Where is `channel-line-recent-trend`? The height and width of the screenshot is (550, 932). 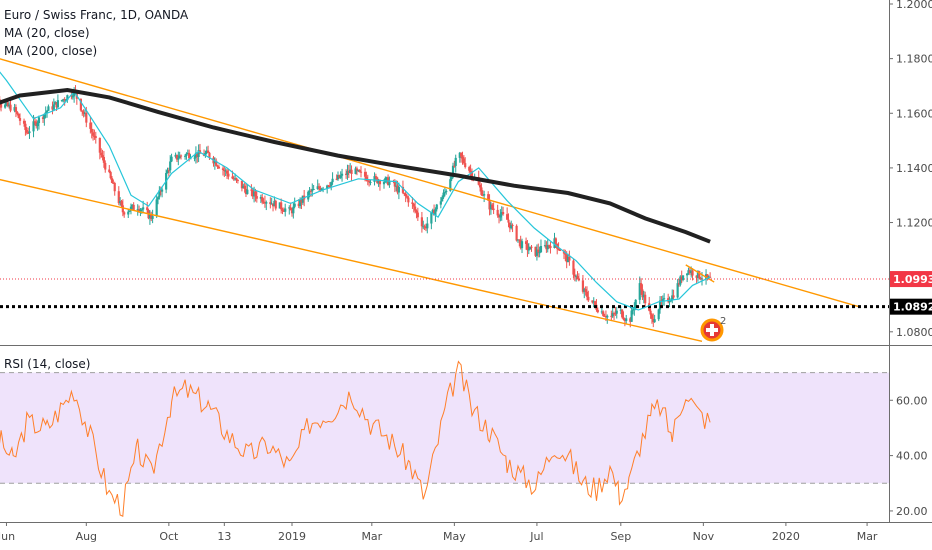
channel-line-recent-trend is located at coordinates (700, 273).